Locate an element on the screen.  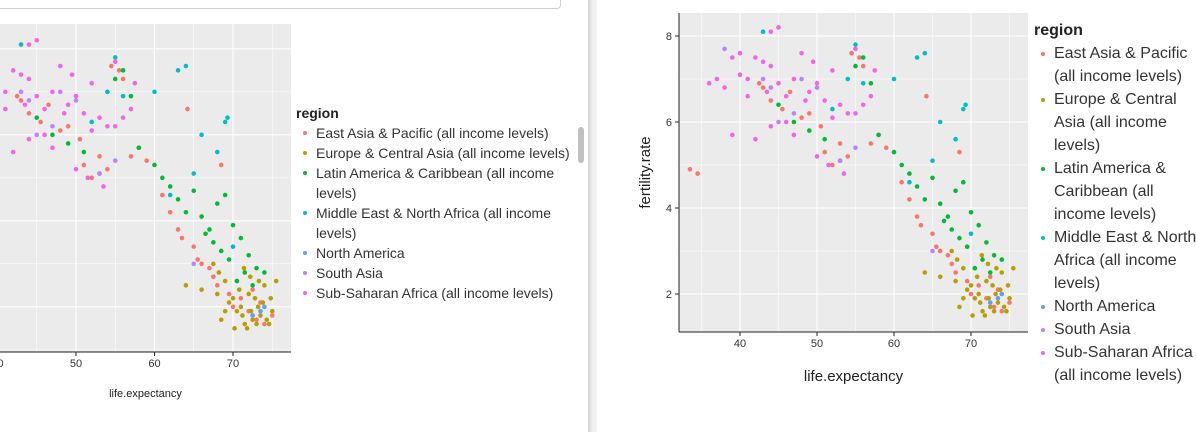
legend-title: region is located at coordinates (1058, 30).